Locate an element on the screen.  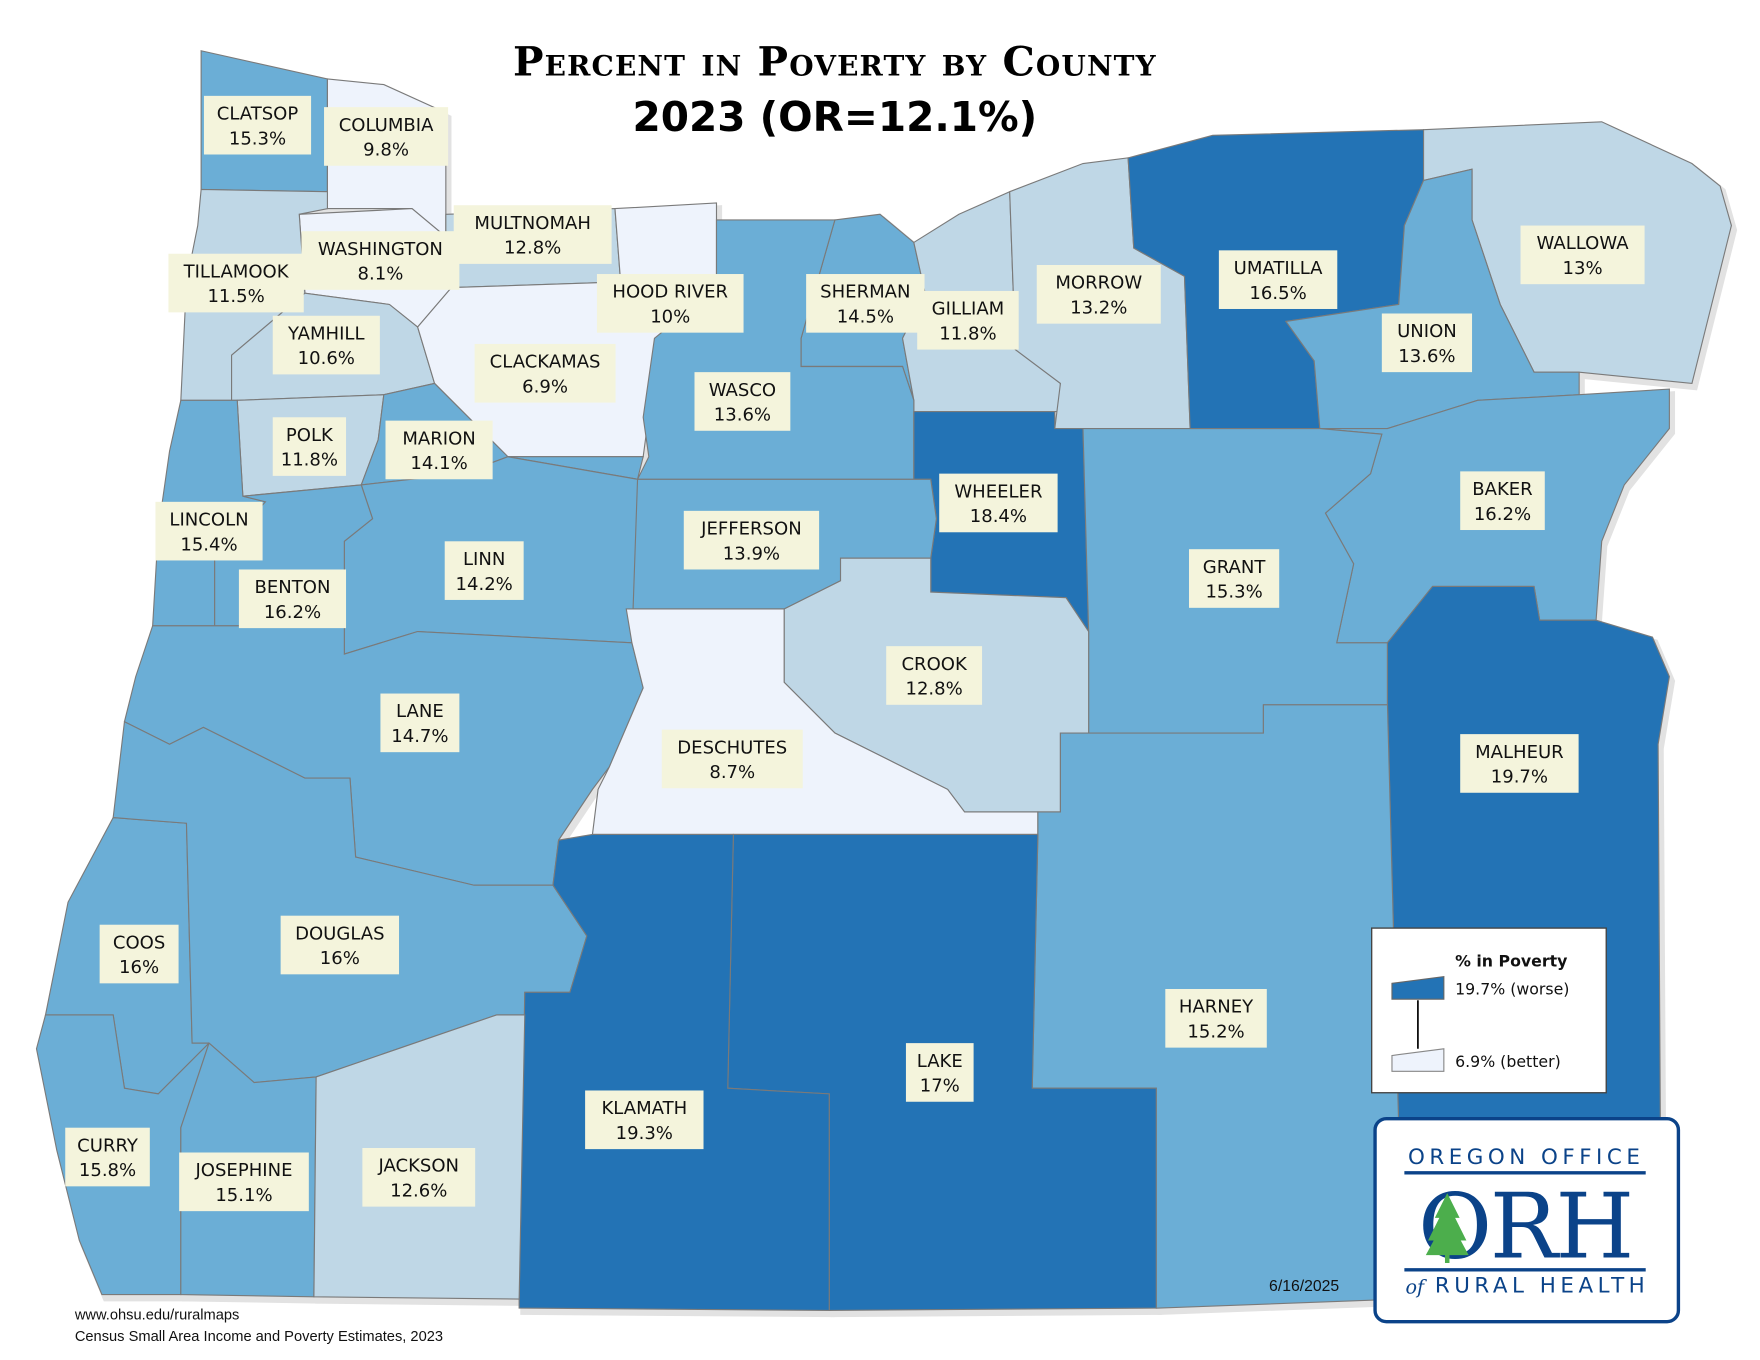
county-label: WASCO 13.6% is located at coordinates (742, 401).